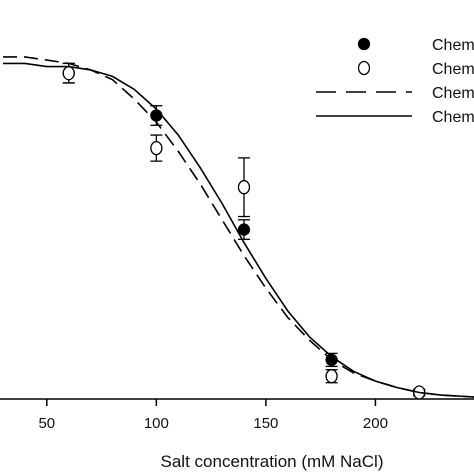 The width and height of the screenshot is (474, 474). Describe the element at coordinates (272, 461) in the screenshot. I see `x-axis-title: Salt concentration (mM NaCl)` at that location.